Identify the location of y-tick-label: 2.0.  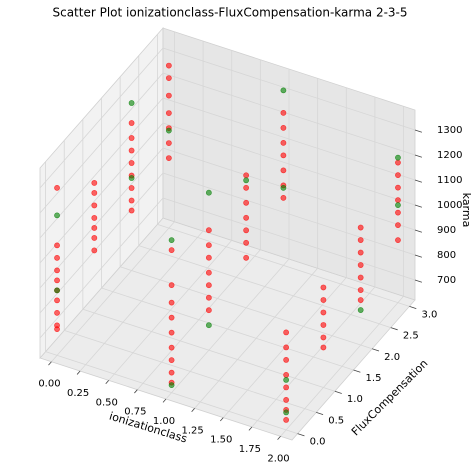
(392, 357).